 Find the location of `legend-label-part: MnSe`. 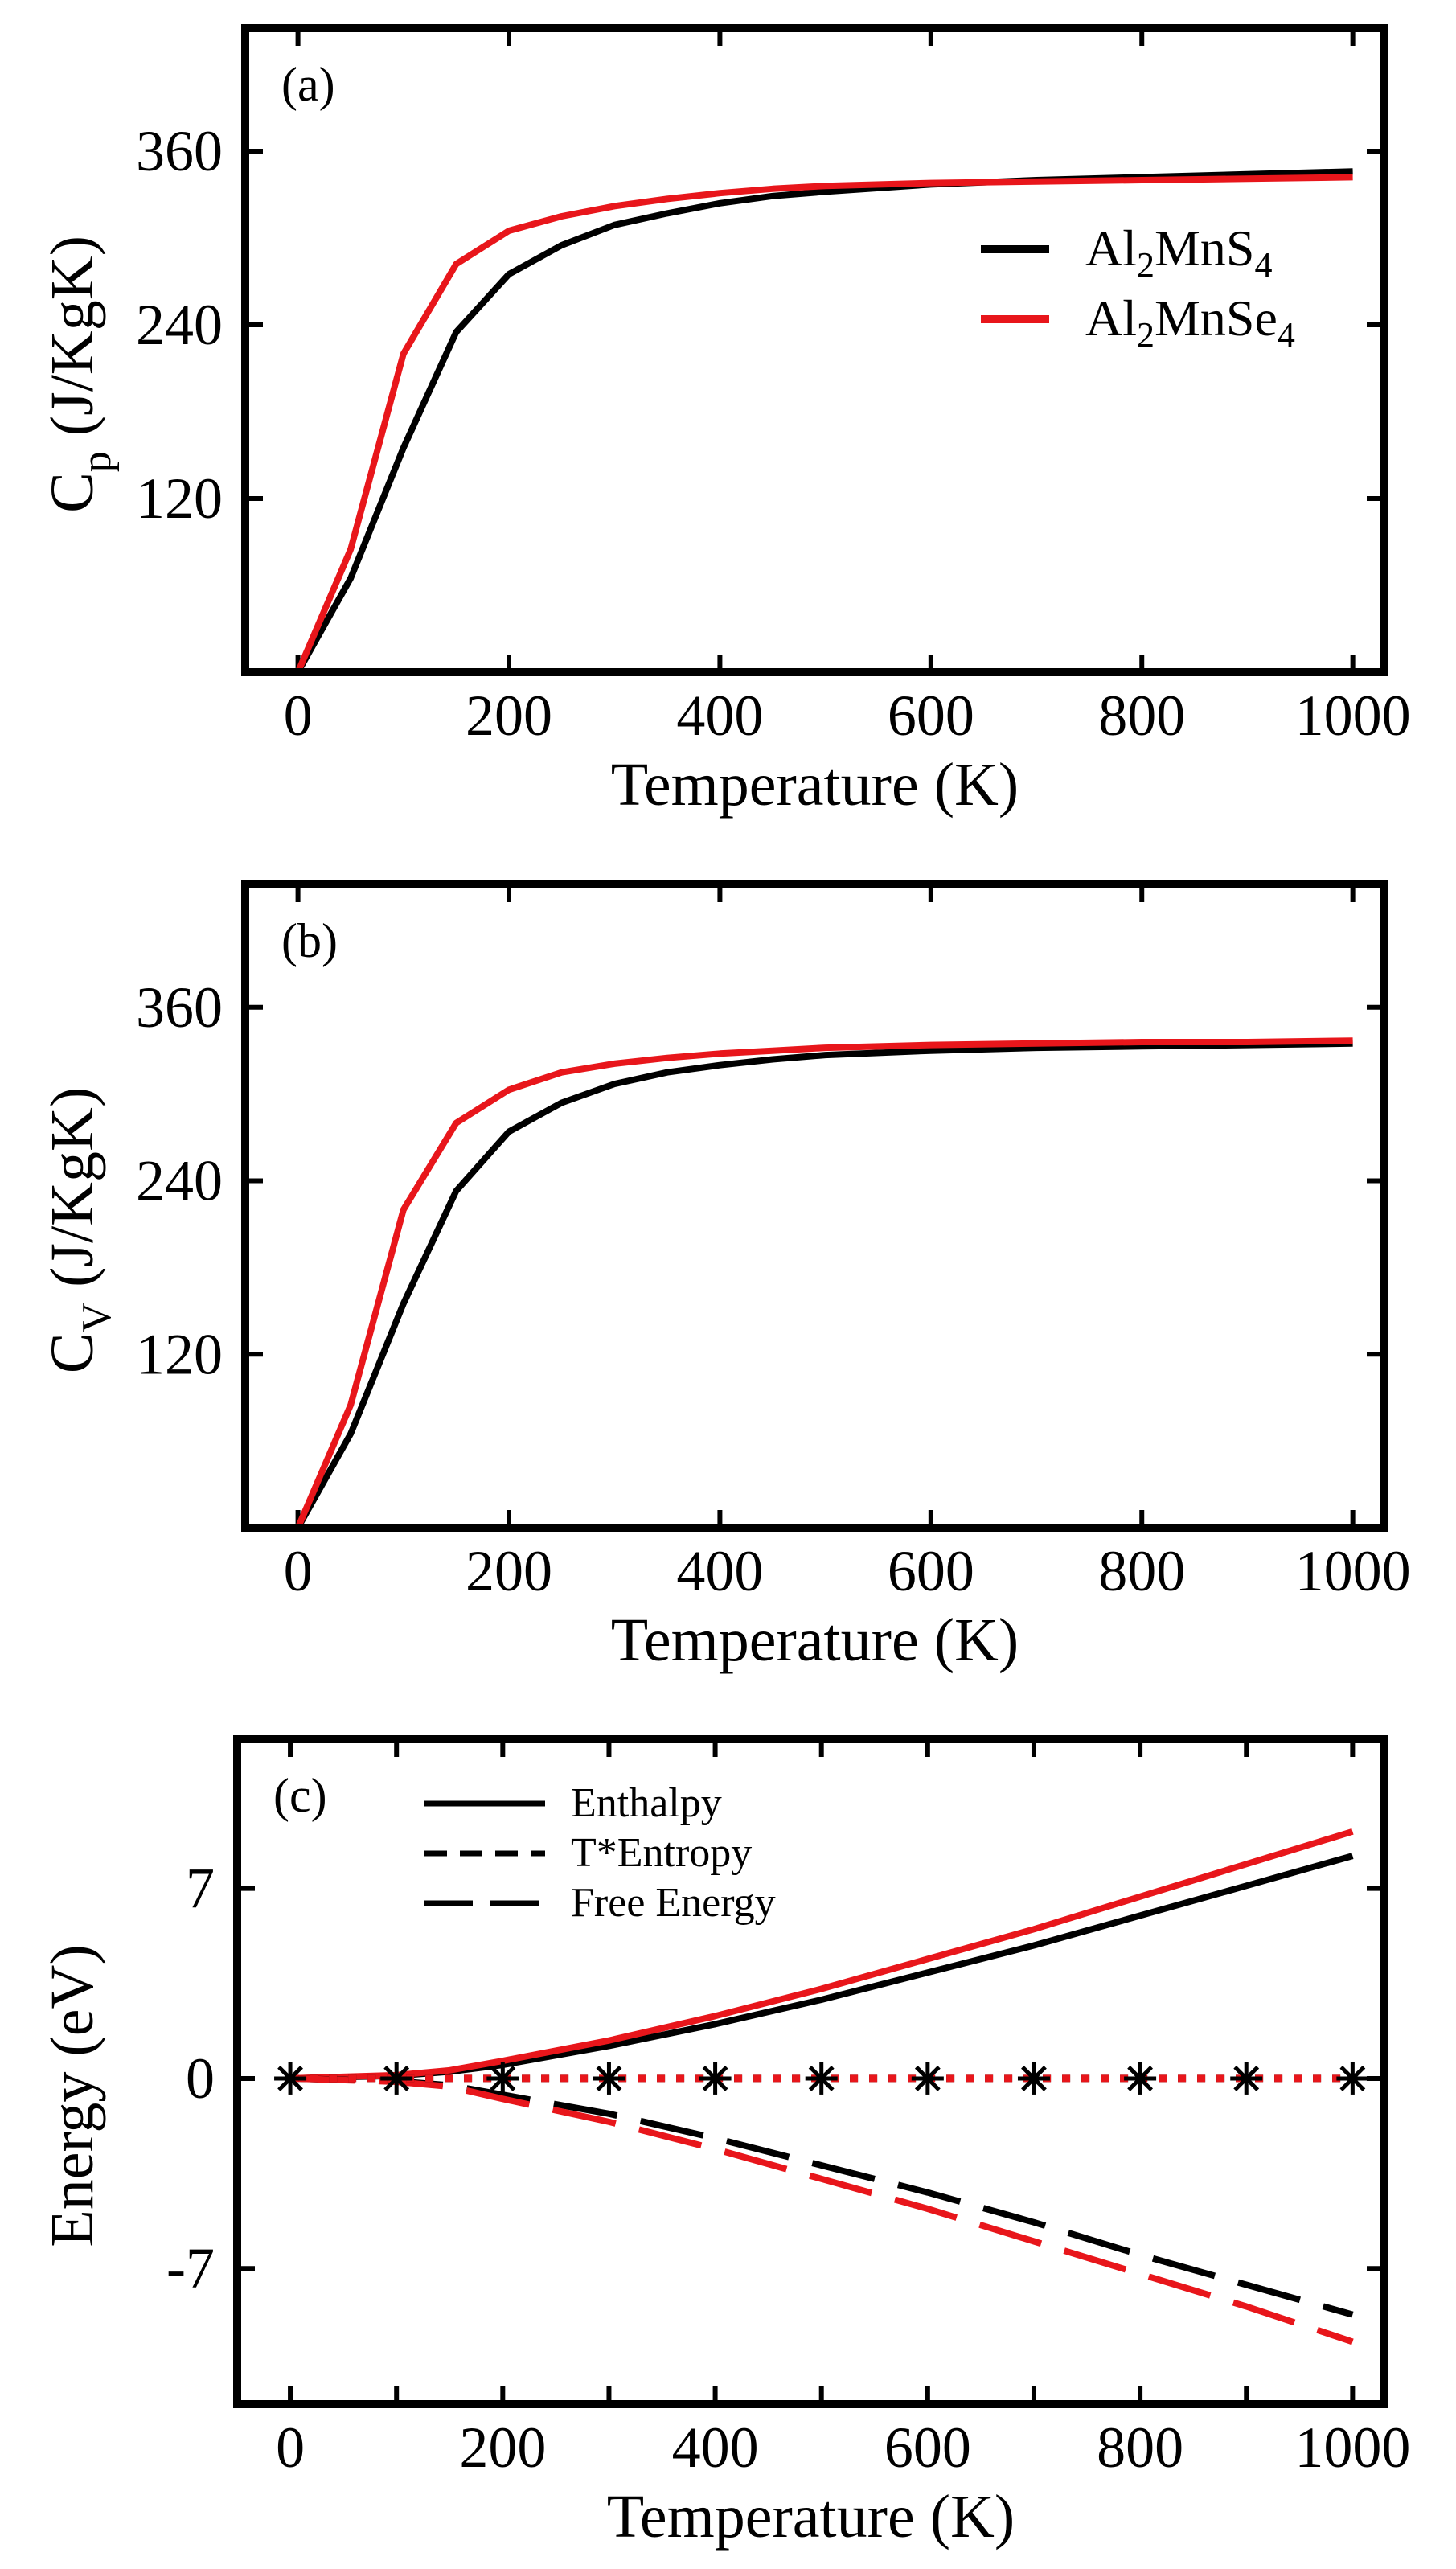

legend-label-part: MnSe is located at coordinates (1216, 318).